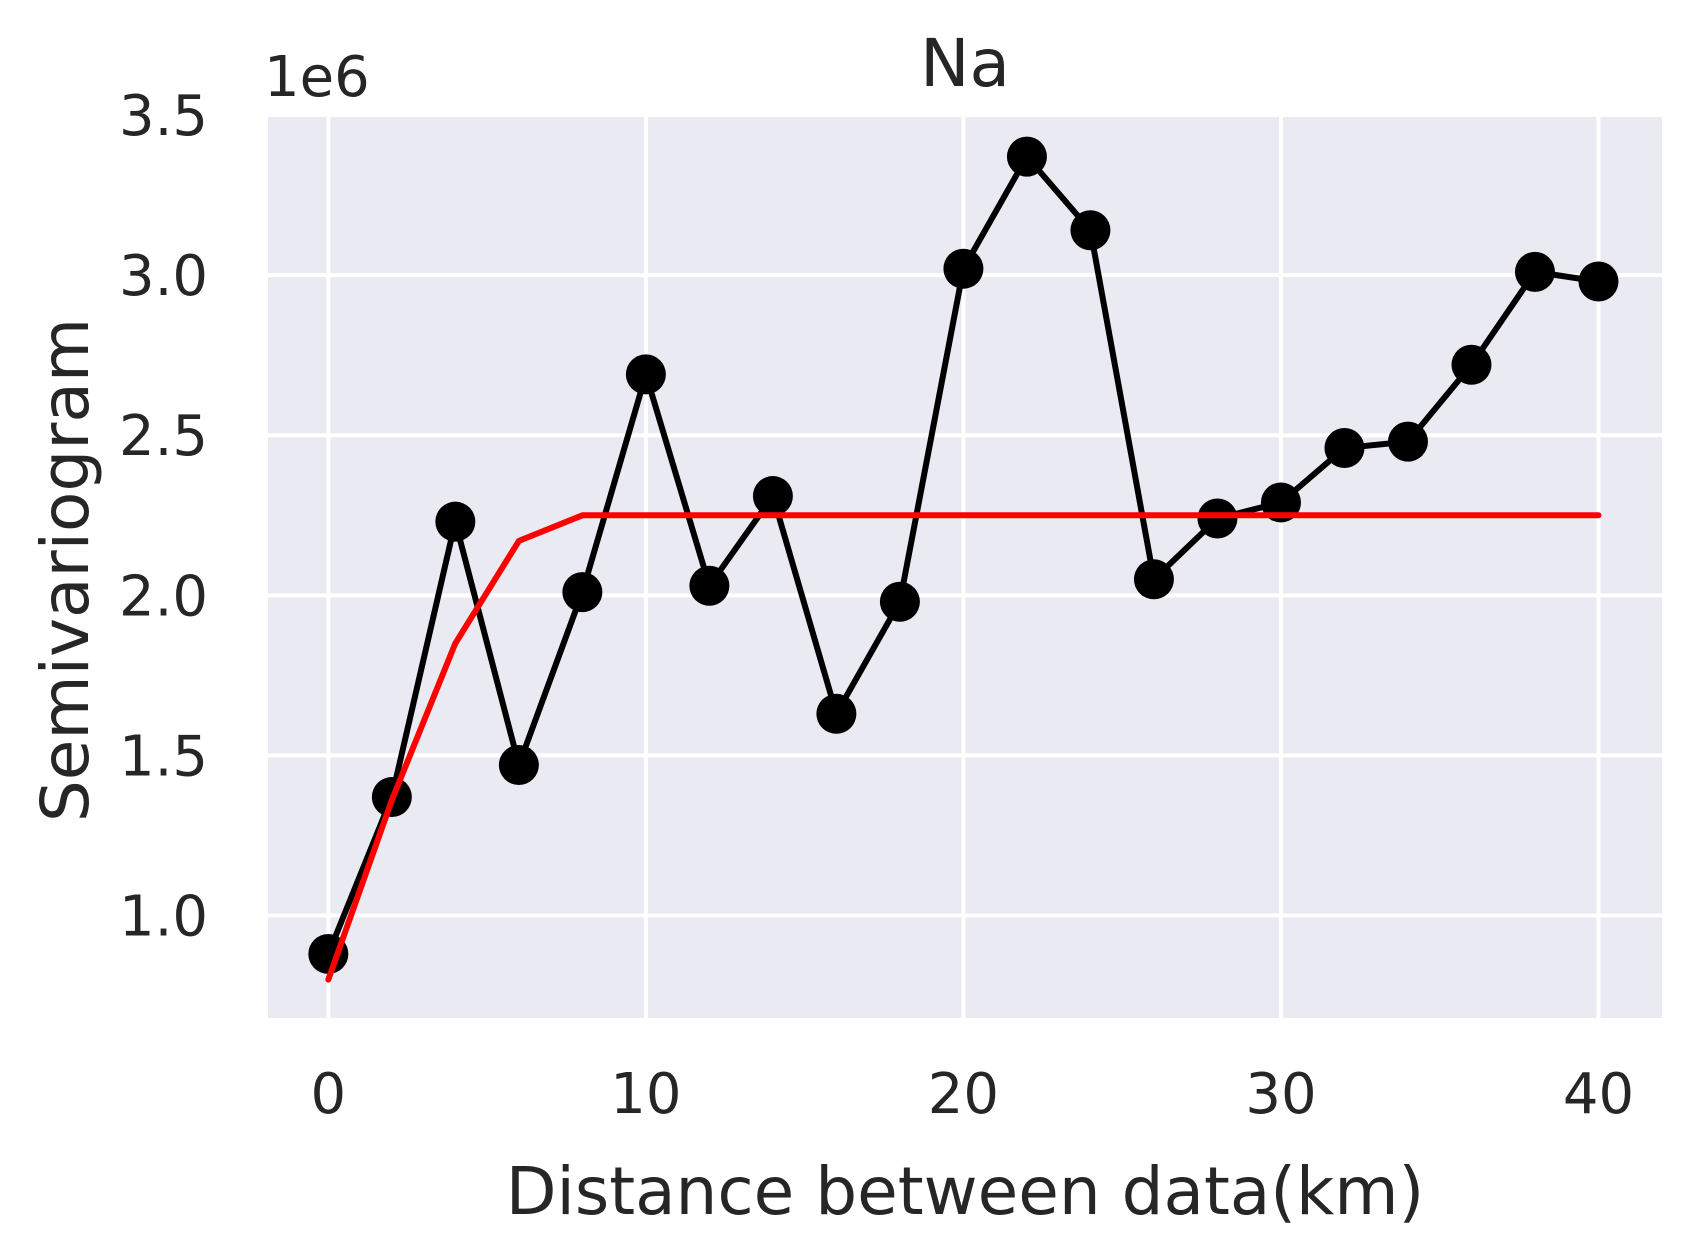 The width and height of the screenshot is (1686, 1253). Describe the element at coordinates (163, 116) in the screenshot. I see `y-tick-label: 3.5` at that location.